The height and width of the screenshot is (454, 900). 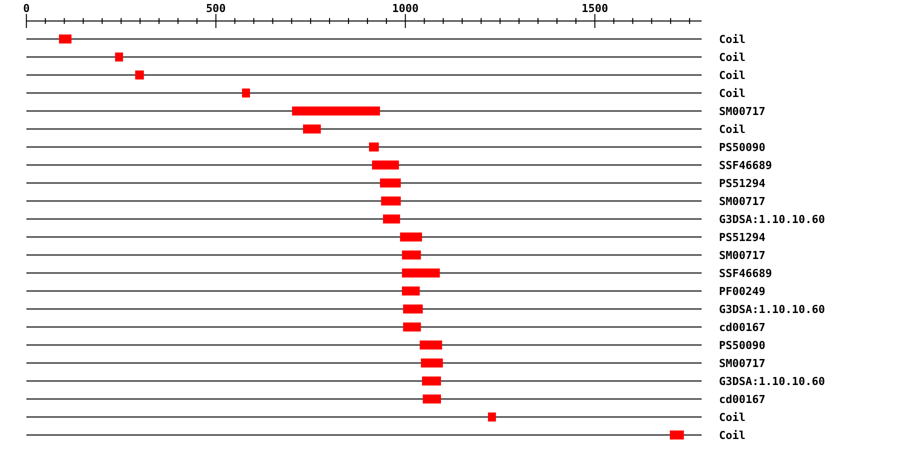 What do you see at coordinates (742, 291) in the screenshot?
I see `y-tick-label: PF00249` at bounding box center [742, 291].